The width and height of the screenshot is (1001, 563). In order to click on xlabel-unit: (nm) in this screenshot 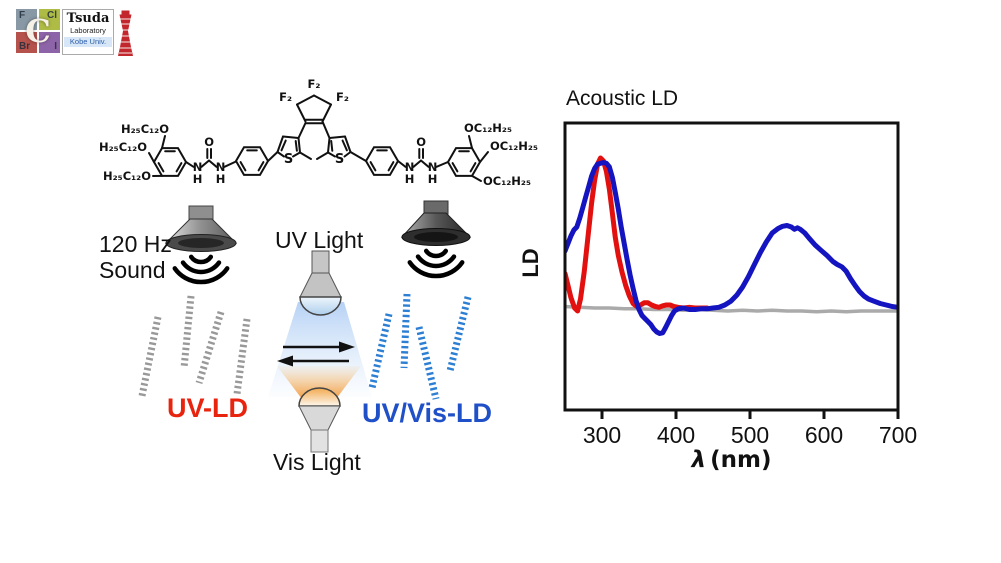, I will do `click(741, 460)`.